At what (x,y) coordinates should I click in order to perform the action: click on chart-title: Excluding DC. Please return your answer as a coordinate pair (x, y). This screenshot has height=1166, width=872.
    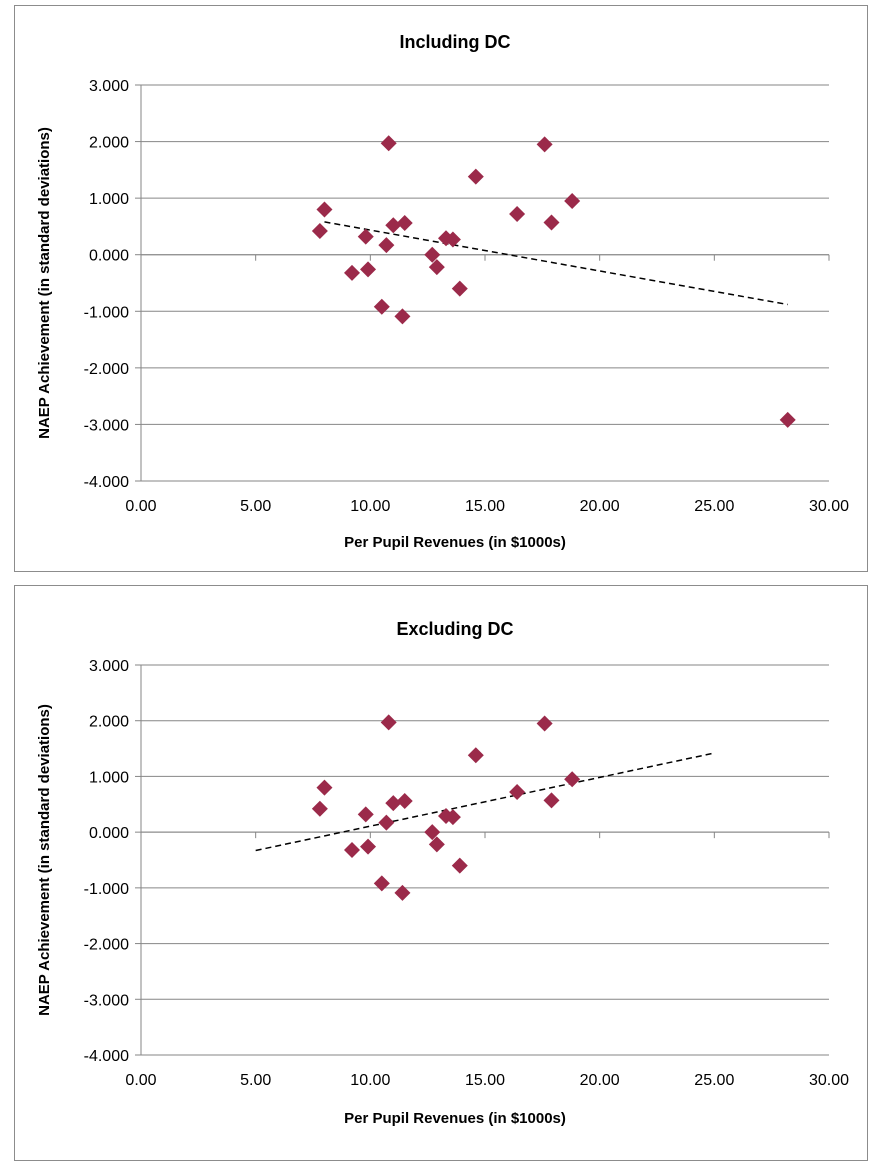
    Looking at the image, I should click on (454, 629).